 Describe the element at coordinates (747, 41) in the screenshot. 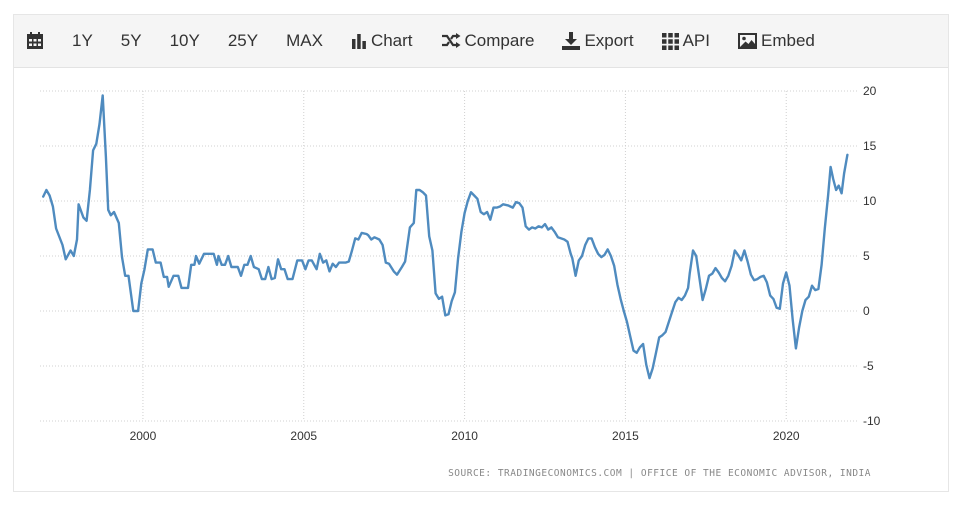

I see `image-icon` at that location.